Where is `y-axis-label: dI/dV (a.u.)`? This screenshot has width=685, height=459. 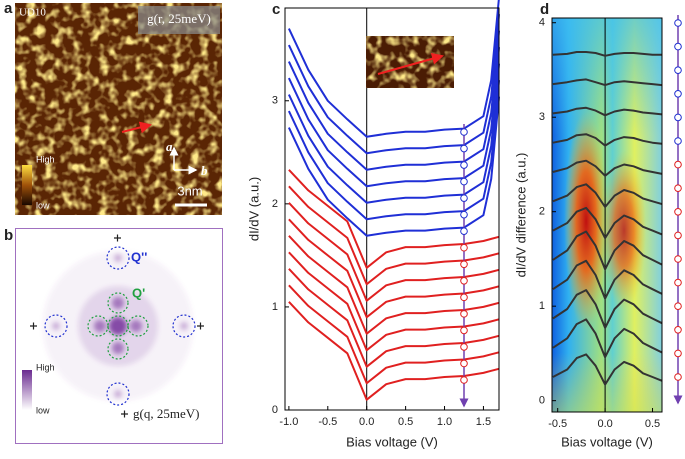 y-axis-label: dI/dV (a.u.) is located at coordinates (253, 209).